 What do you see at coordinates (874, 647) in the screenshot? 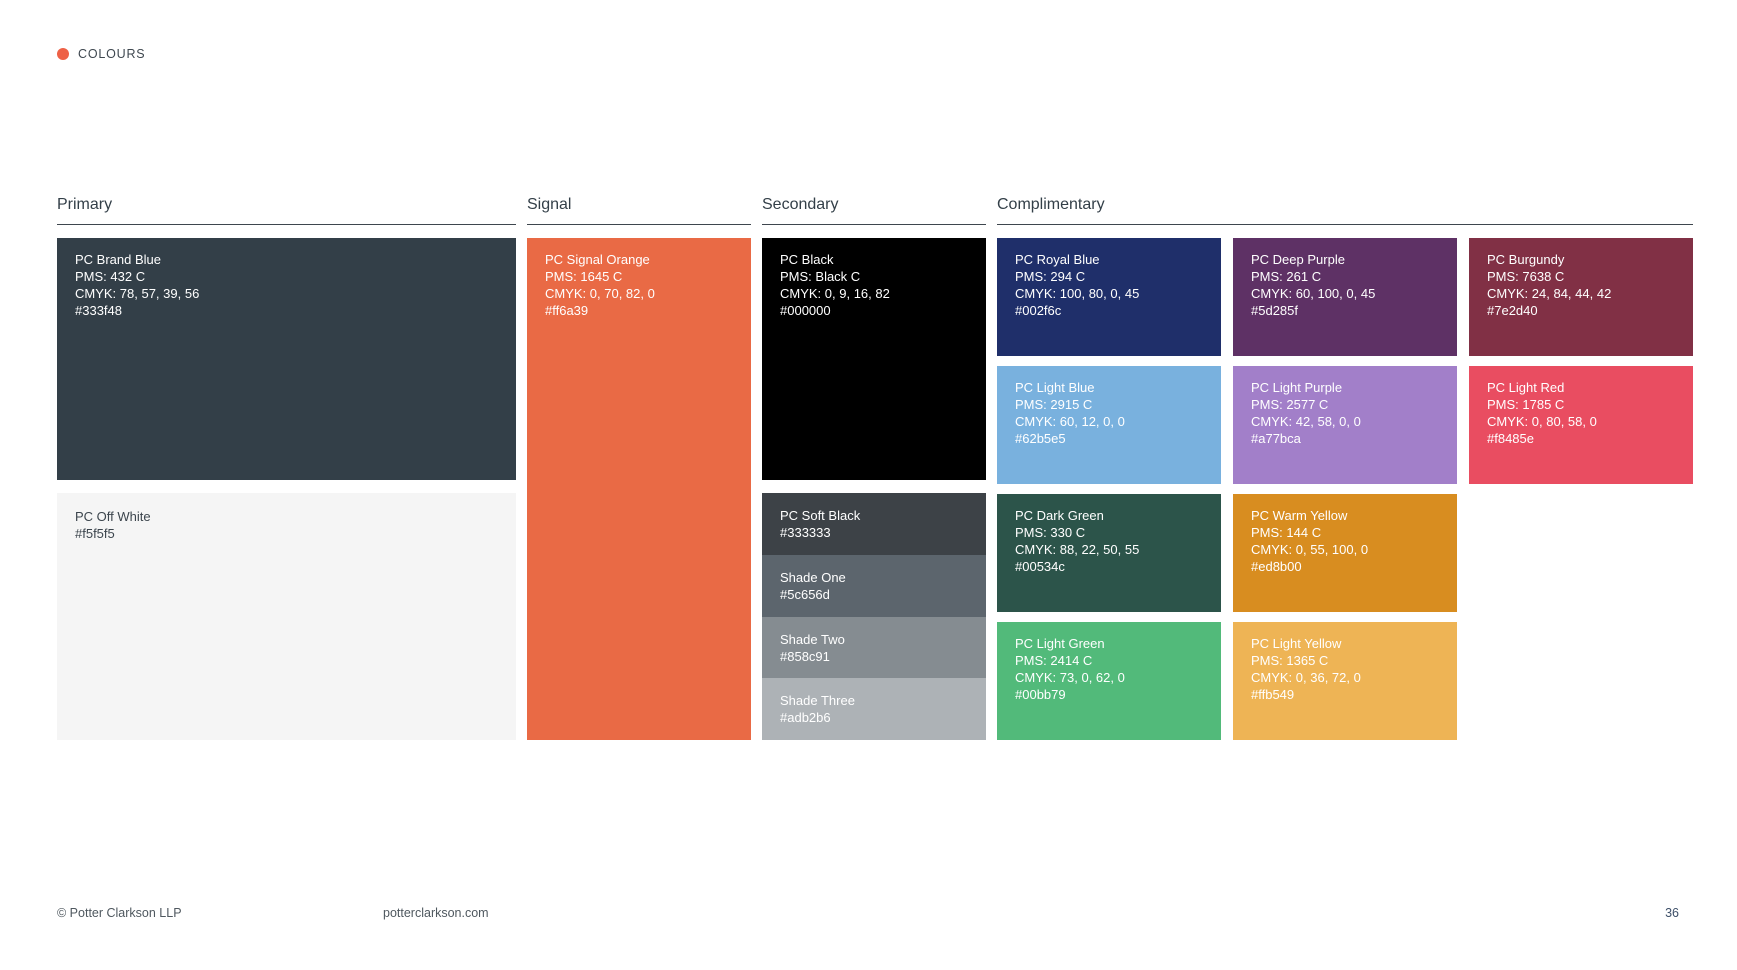
I see `swatch-shade-two: Shade Two #858c91` at bounding box center [874, 647].